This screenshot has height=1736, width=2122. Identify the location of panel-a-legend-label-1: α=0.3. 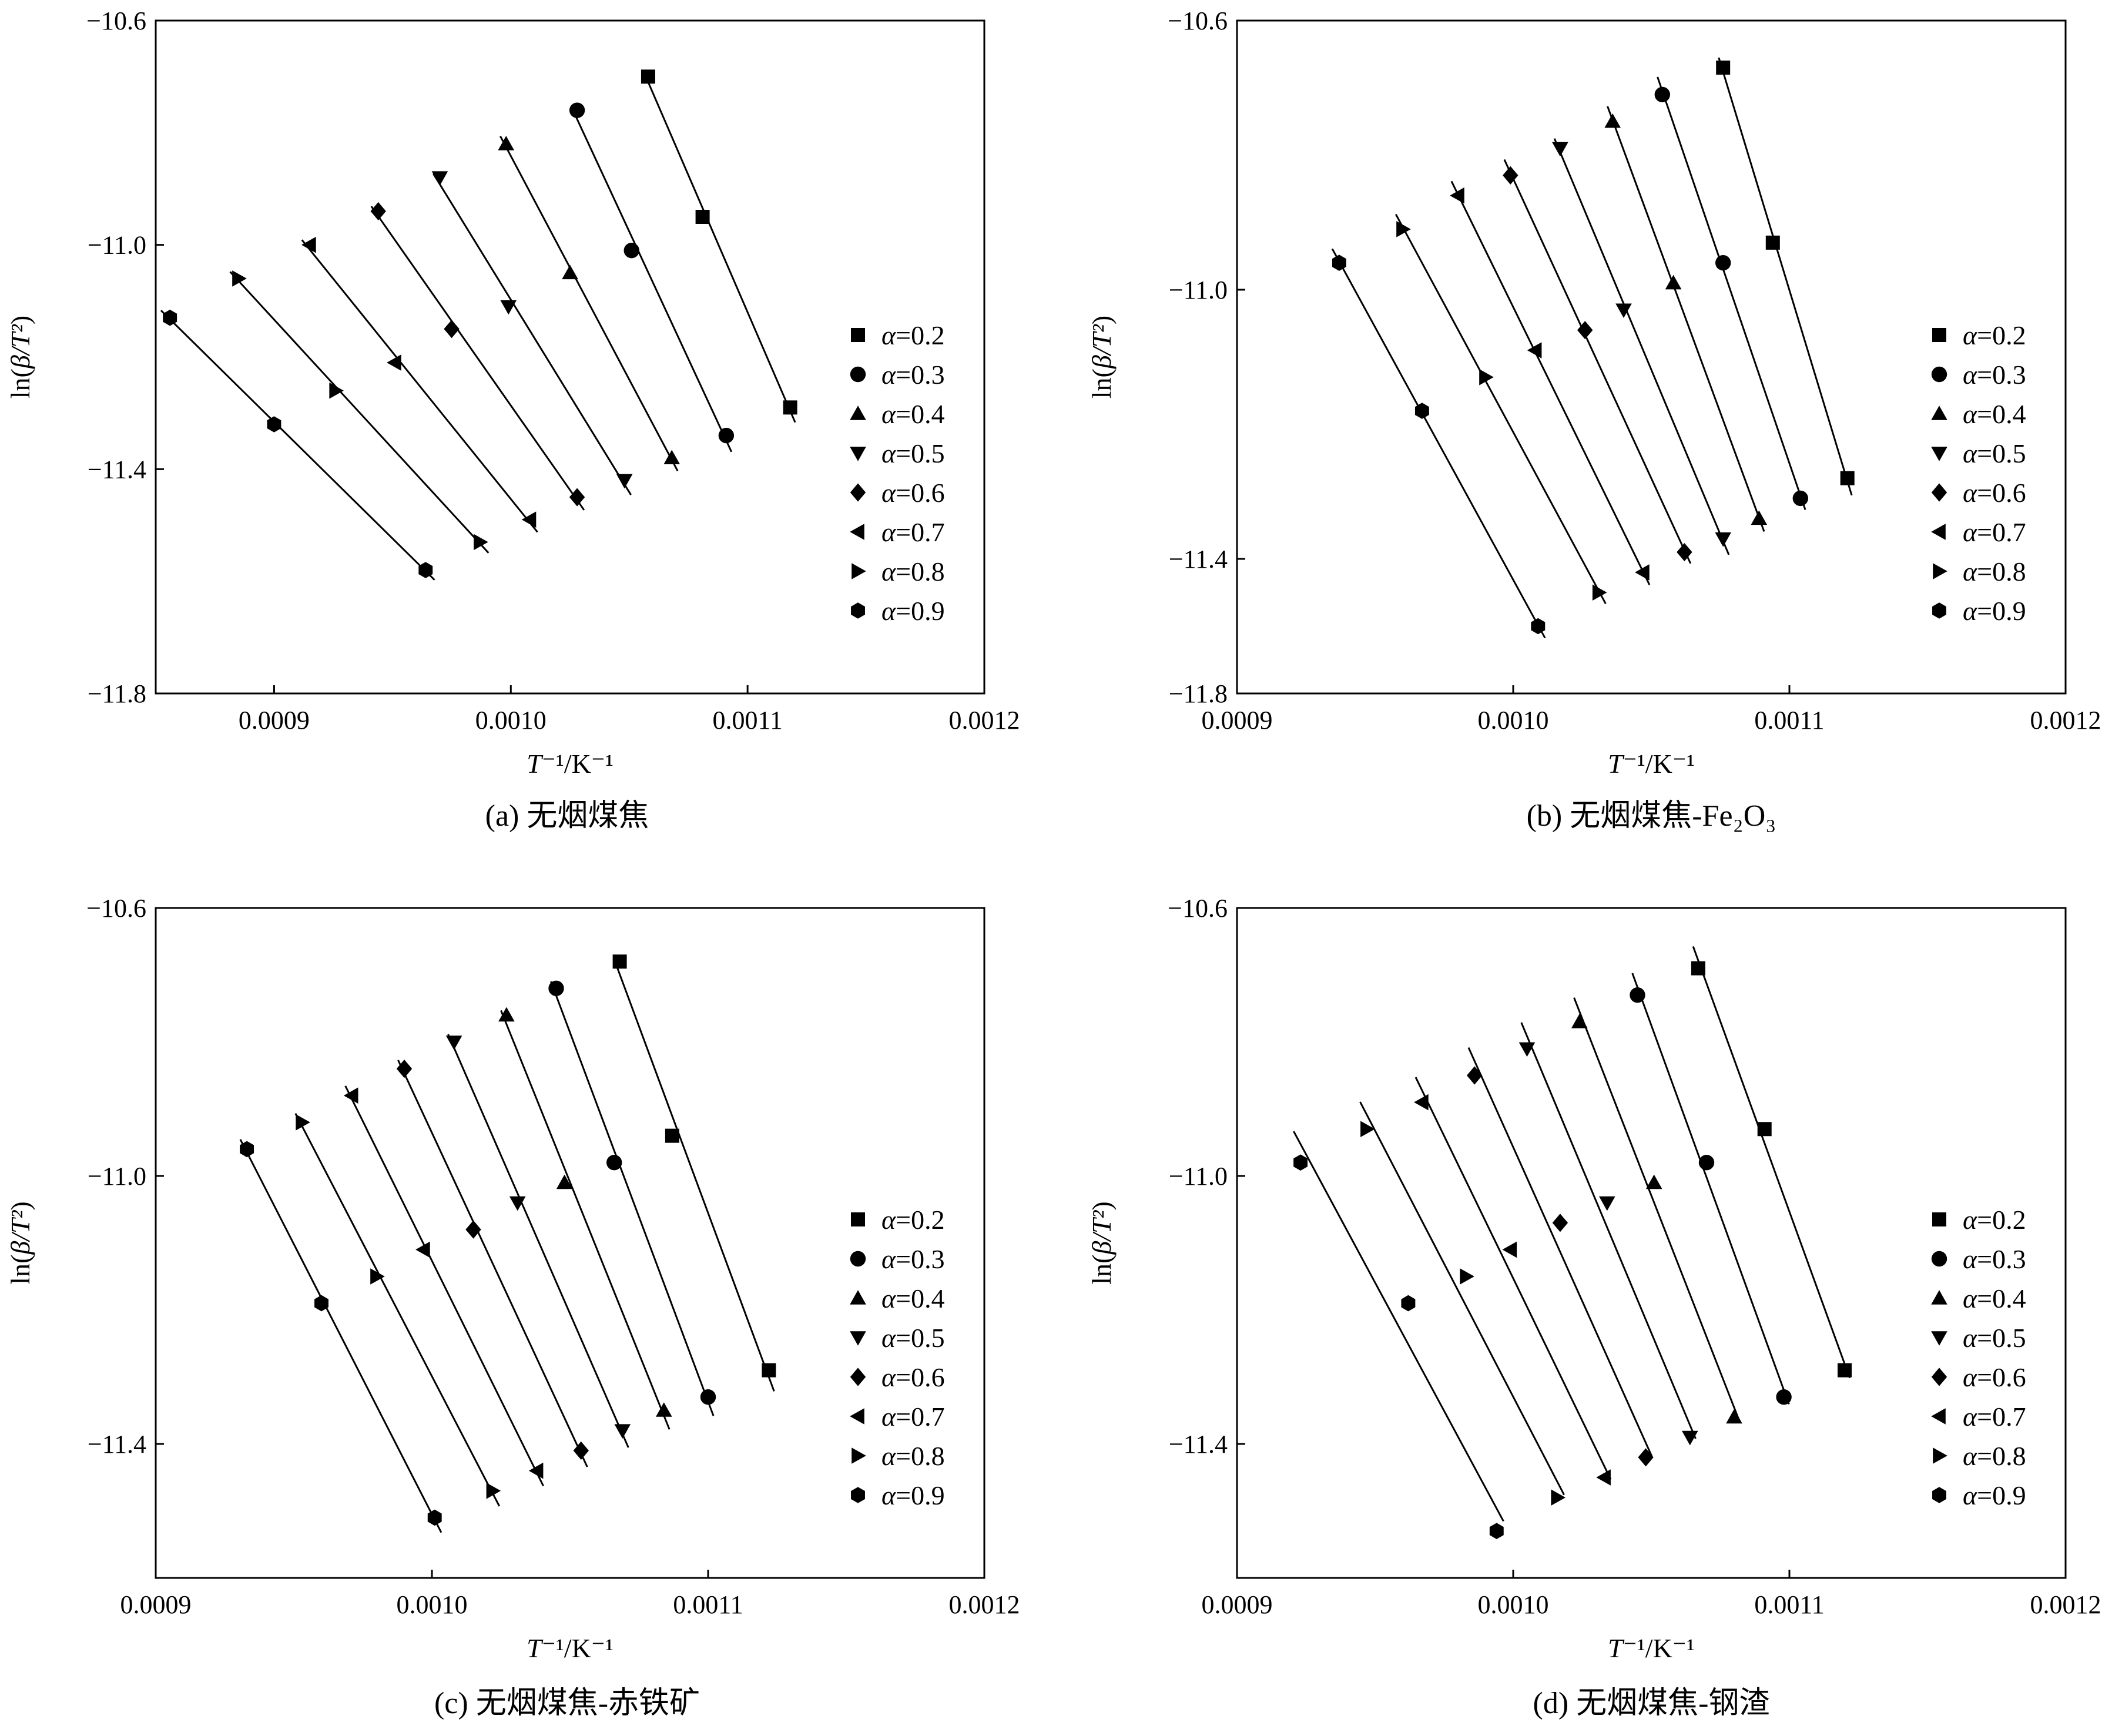
(913, 375).